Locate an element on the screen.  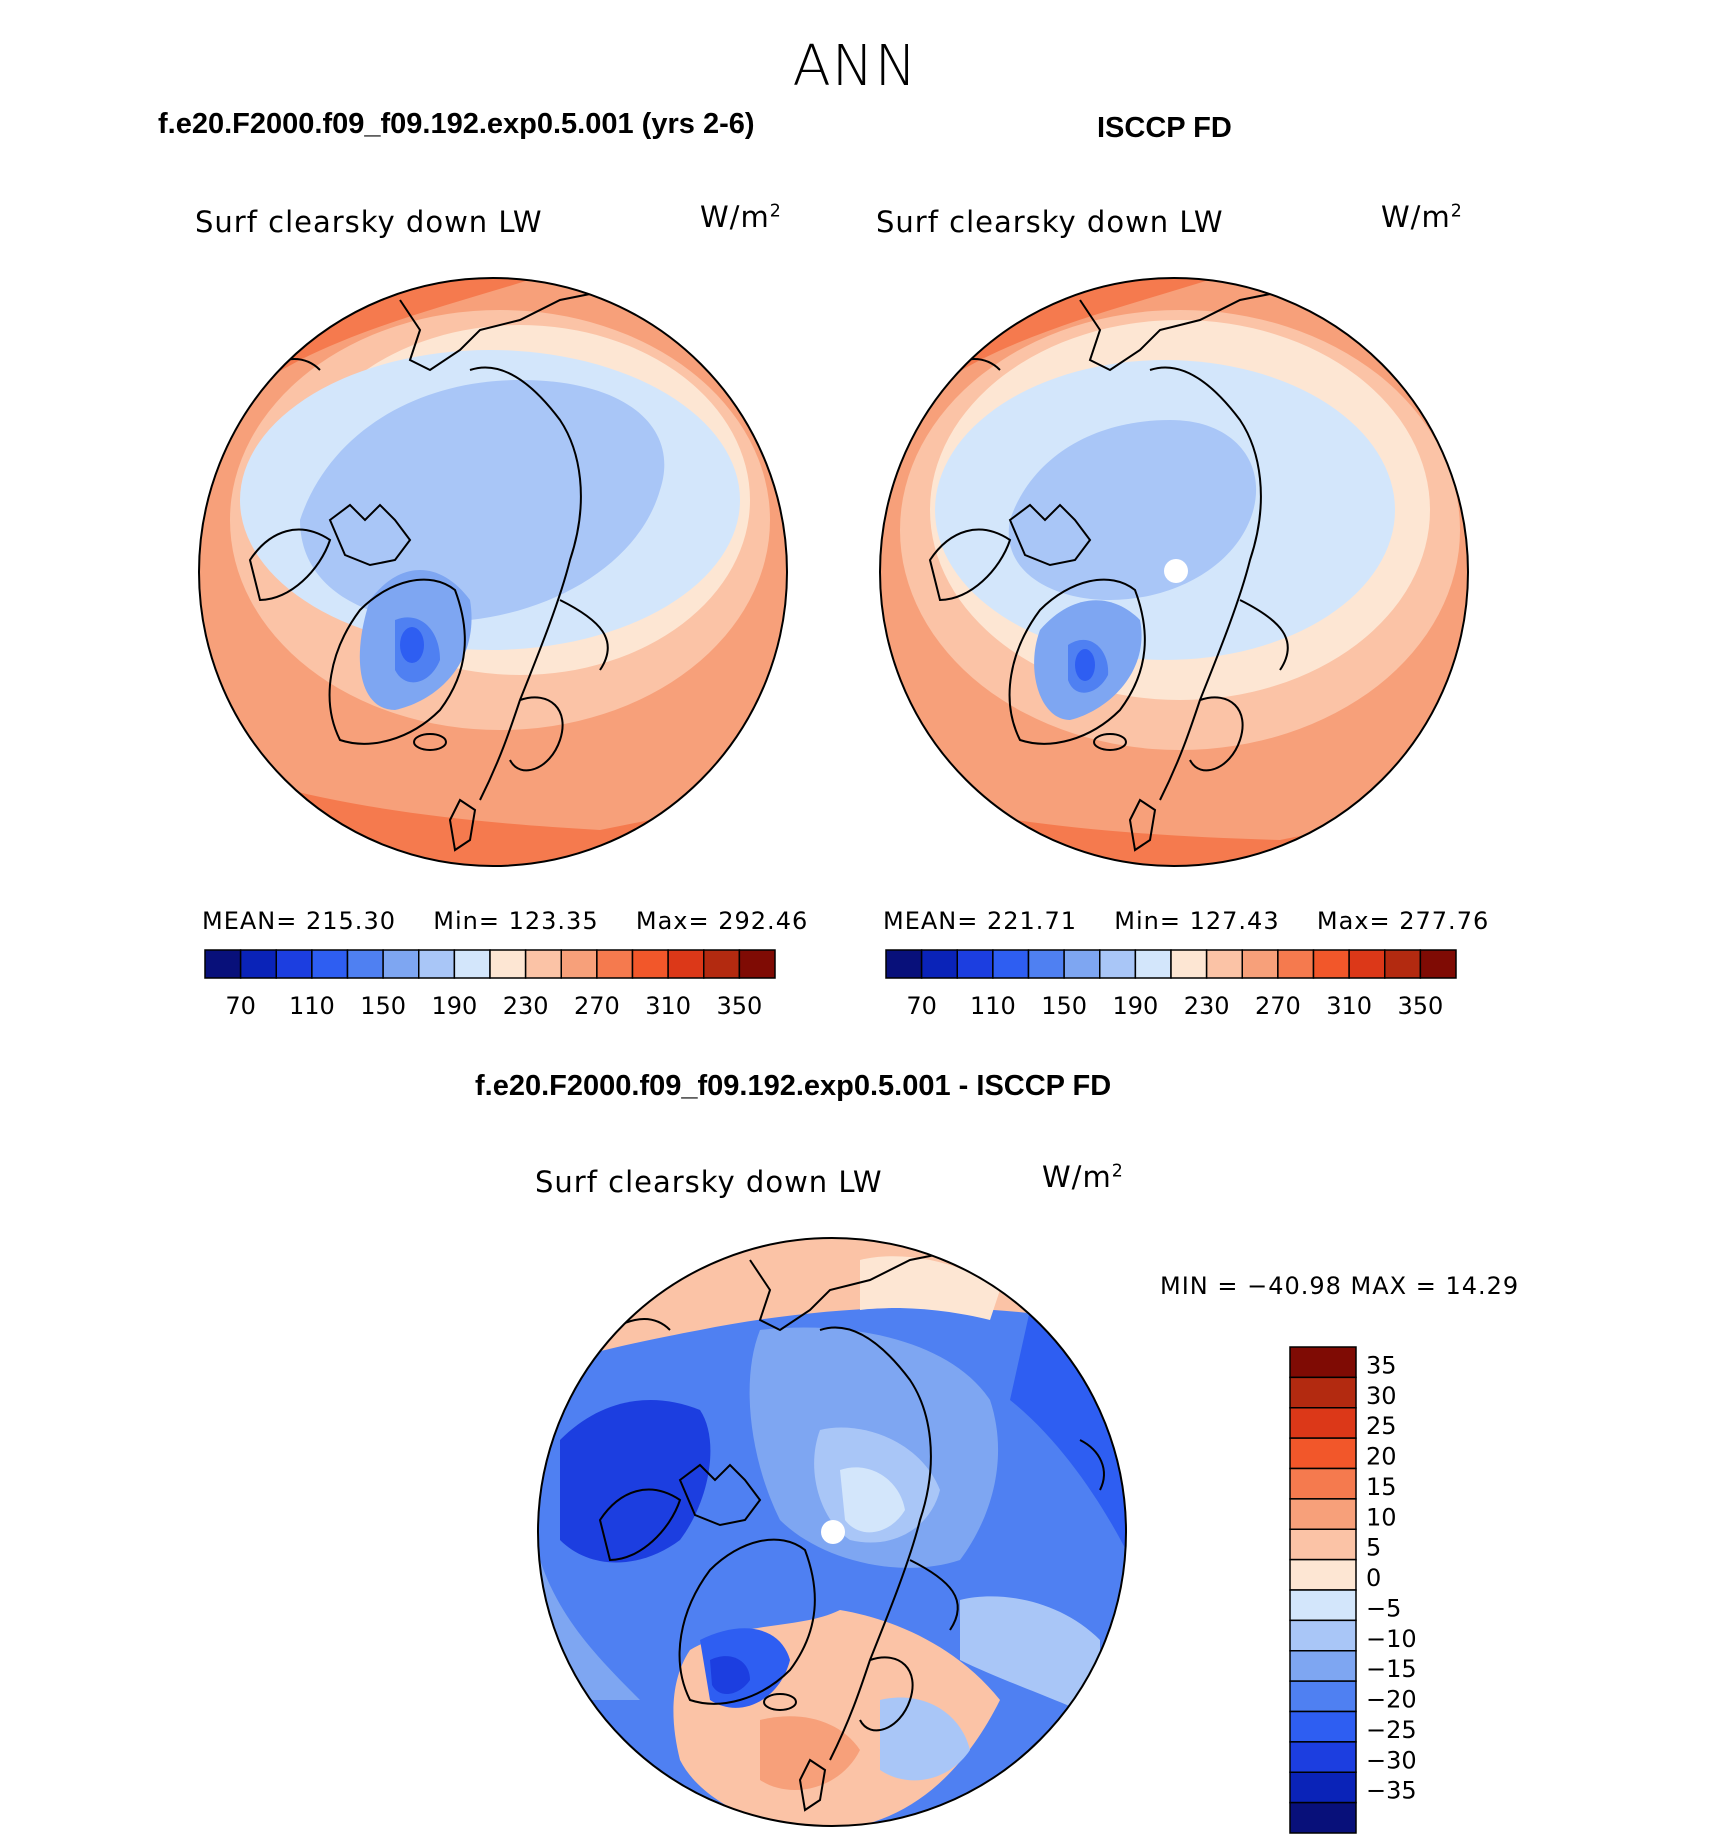
panel1-units: W/m2 is located at coordinates (741, 217).